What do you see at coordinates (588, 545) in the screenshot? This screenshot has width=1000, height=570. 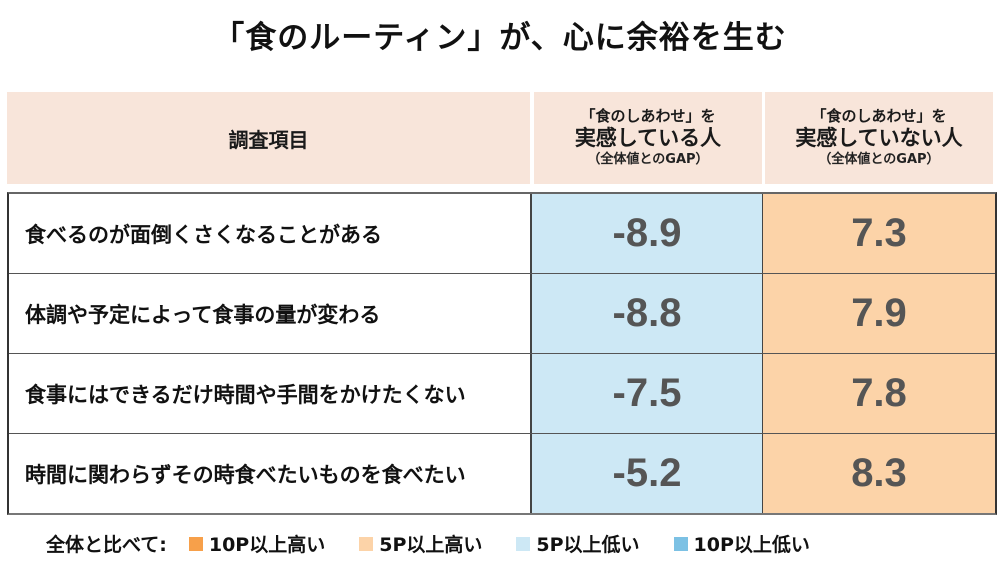 I see `legend-item-label: 5P以上低い` at bounding box center [588, 545].